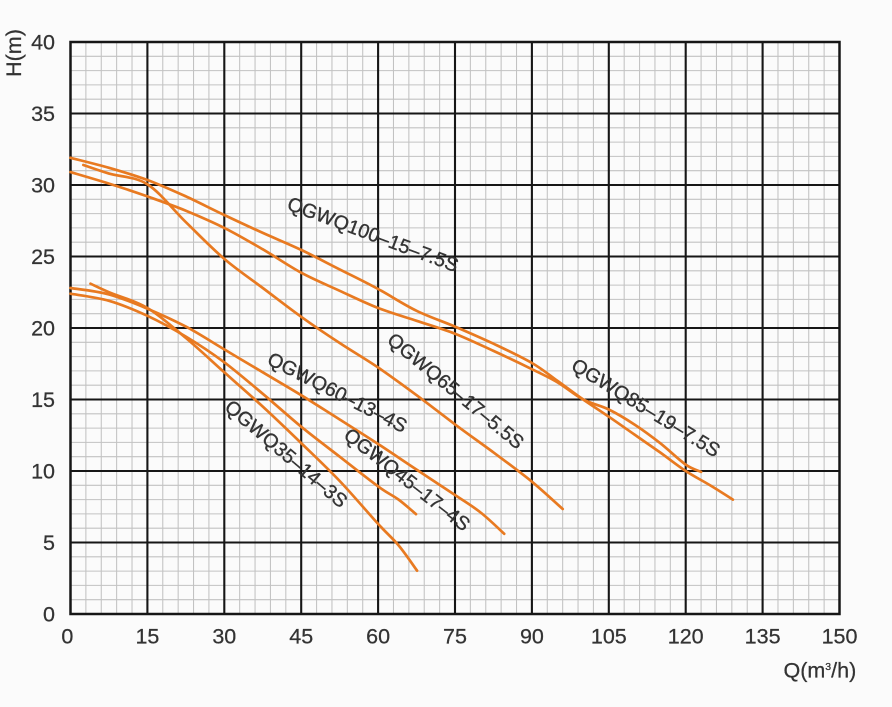 This screenshot has height=707, width=892. What do you see at coordinates (840, 636) in the screenshot?
I see `svg-text: 150` at bounding box center [840, 636].